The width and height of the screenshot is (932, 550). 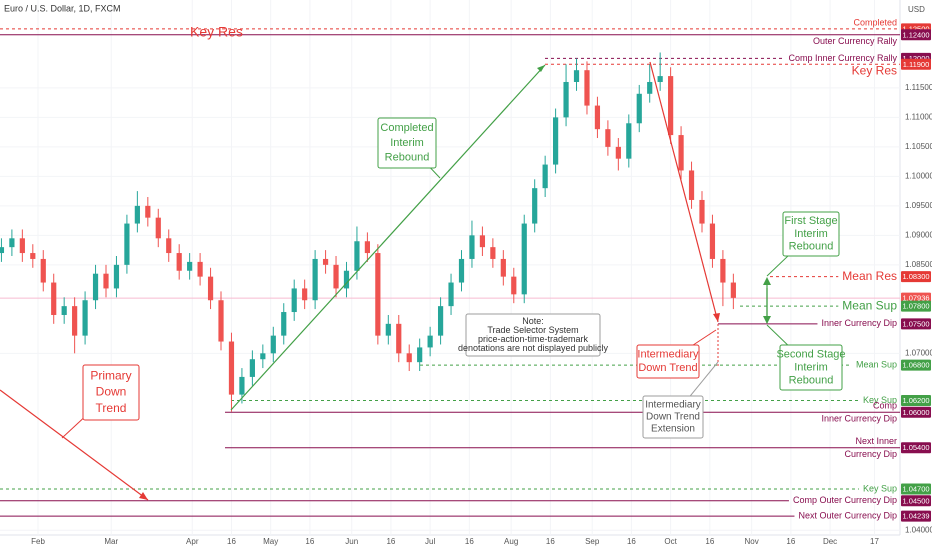 What do you see at coordinates (811, 247) in the screenshot?
I see `callout-text: Rebound` at bounding box center [811, 247].